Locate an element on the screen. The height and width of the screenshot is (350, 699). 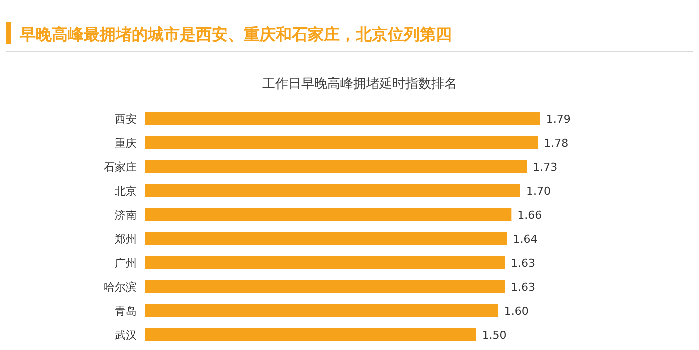
y-tick-label: 北京 is located at coordinates (126, 191).